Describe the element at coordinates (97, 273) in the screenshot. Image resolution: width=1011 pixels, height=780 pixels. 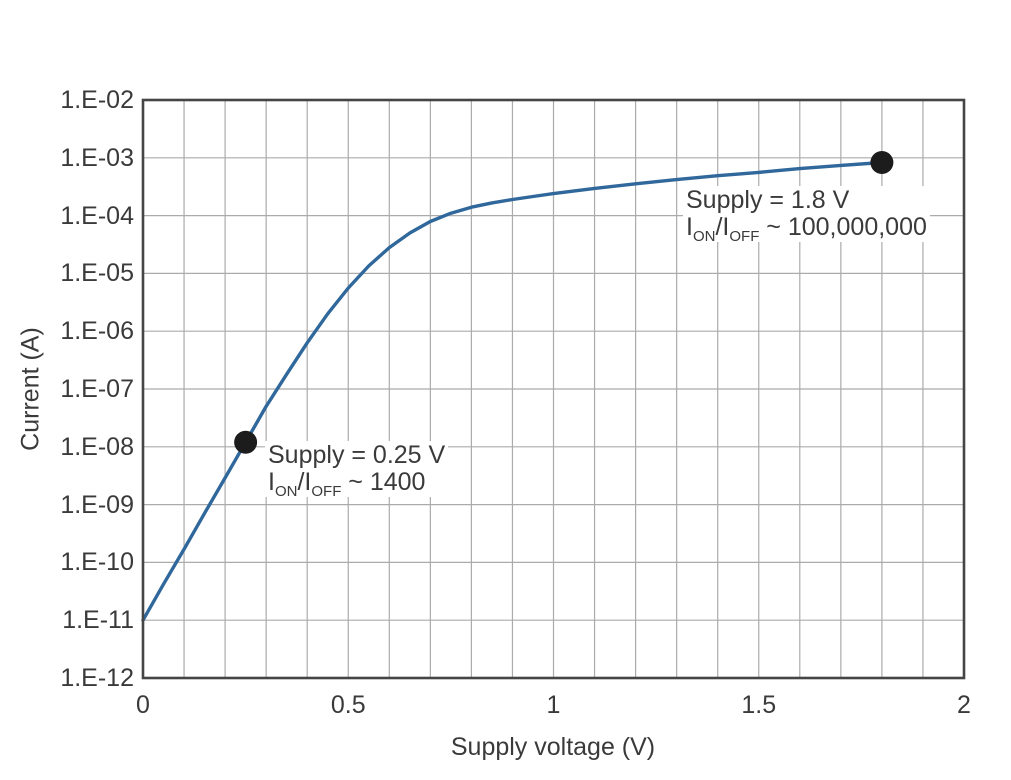
I see `y-tick-label: 1.E-05` at that location.